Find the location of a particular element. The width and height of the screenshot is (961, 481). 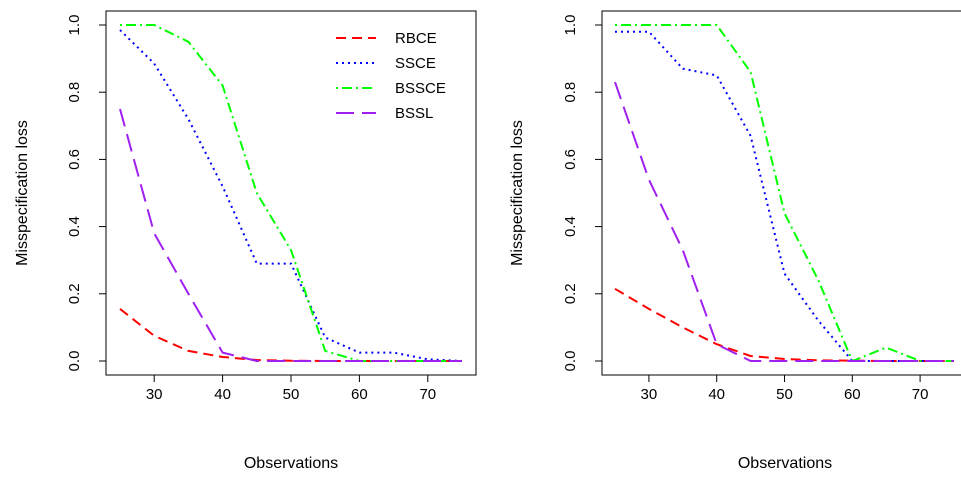

legend-label: BSSL is located at coordinates (414, 113).